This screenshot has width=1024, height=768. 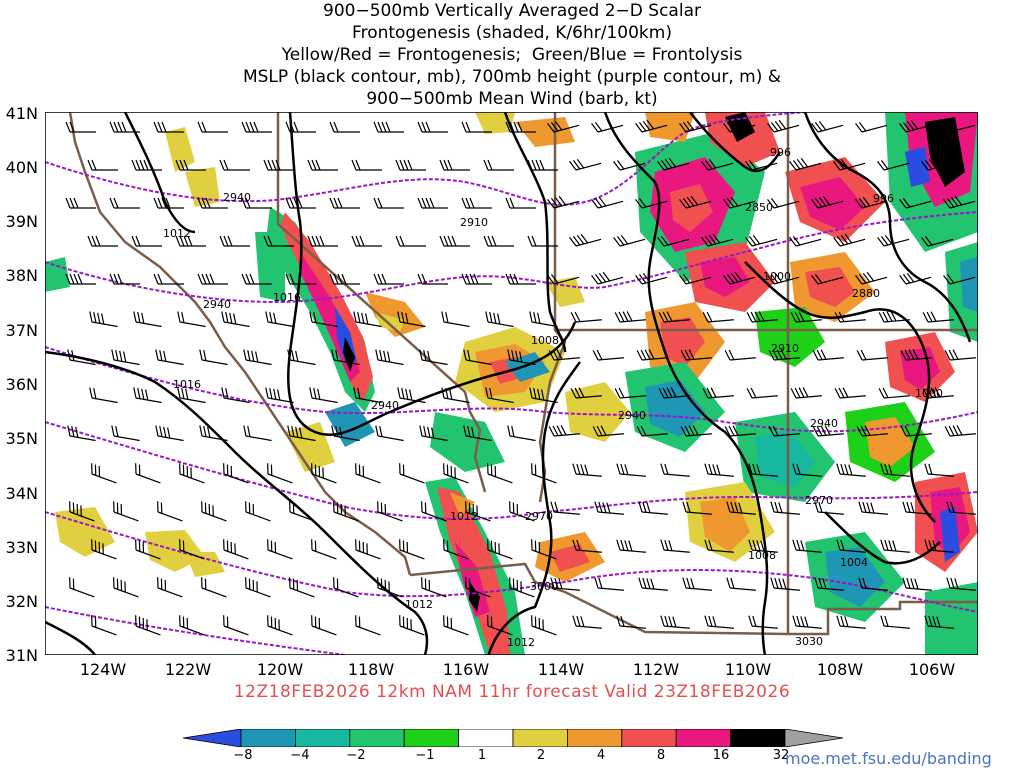 What do you see at coordinates (819, 500) in the screenshot?
I see `height-label: 2970` at bounding box center [819, 500].